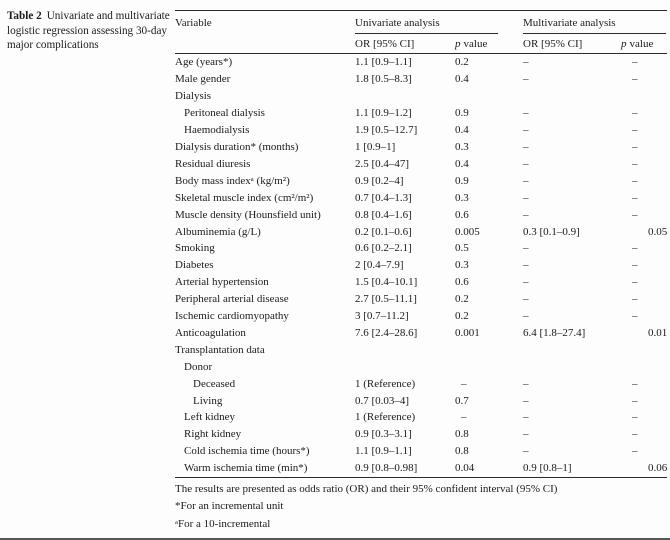 This screenshot has height=540, width=670. I want to click on table-subheader: OR [95% CI] p value OR [95% CI] p value, so click(421, 44).